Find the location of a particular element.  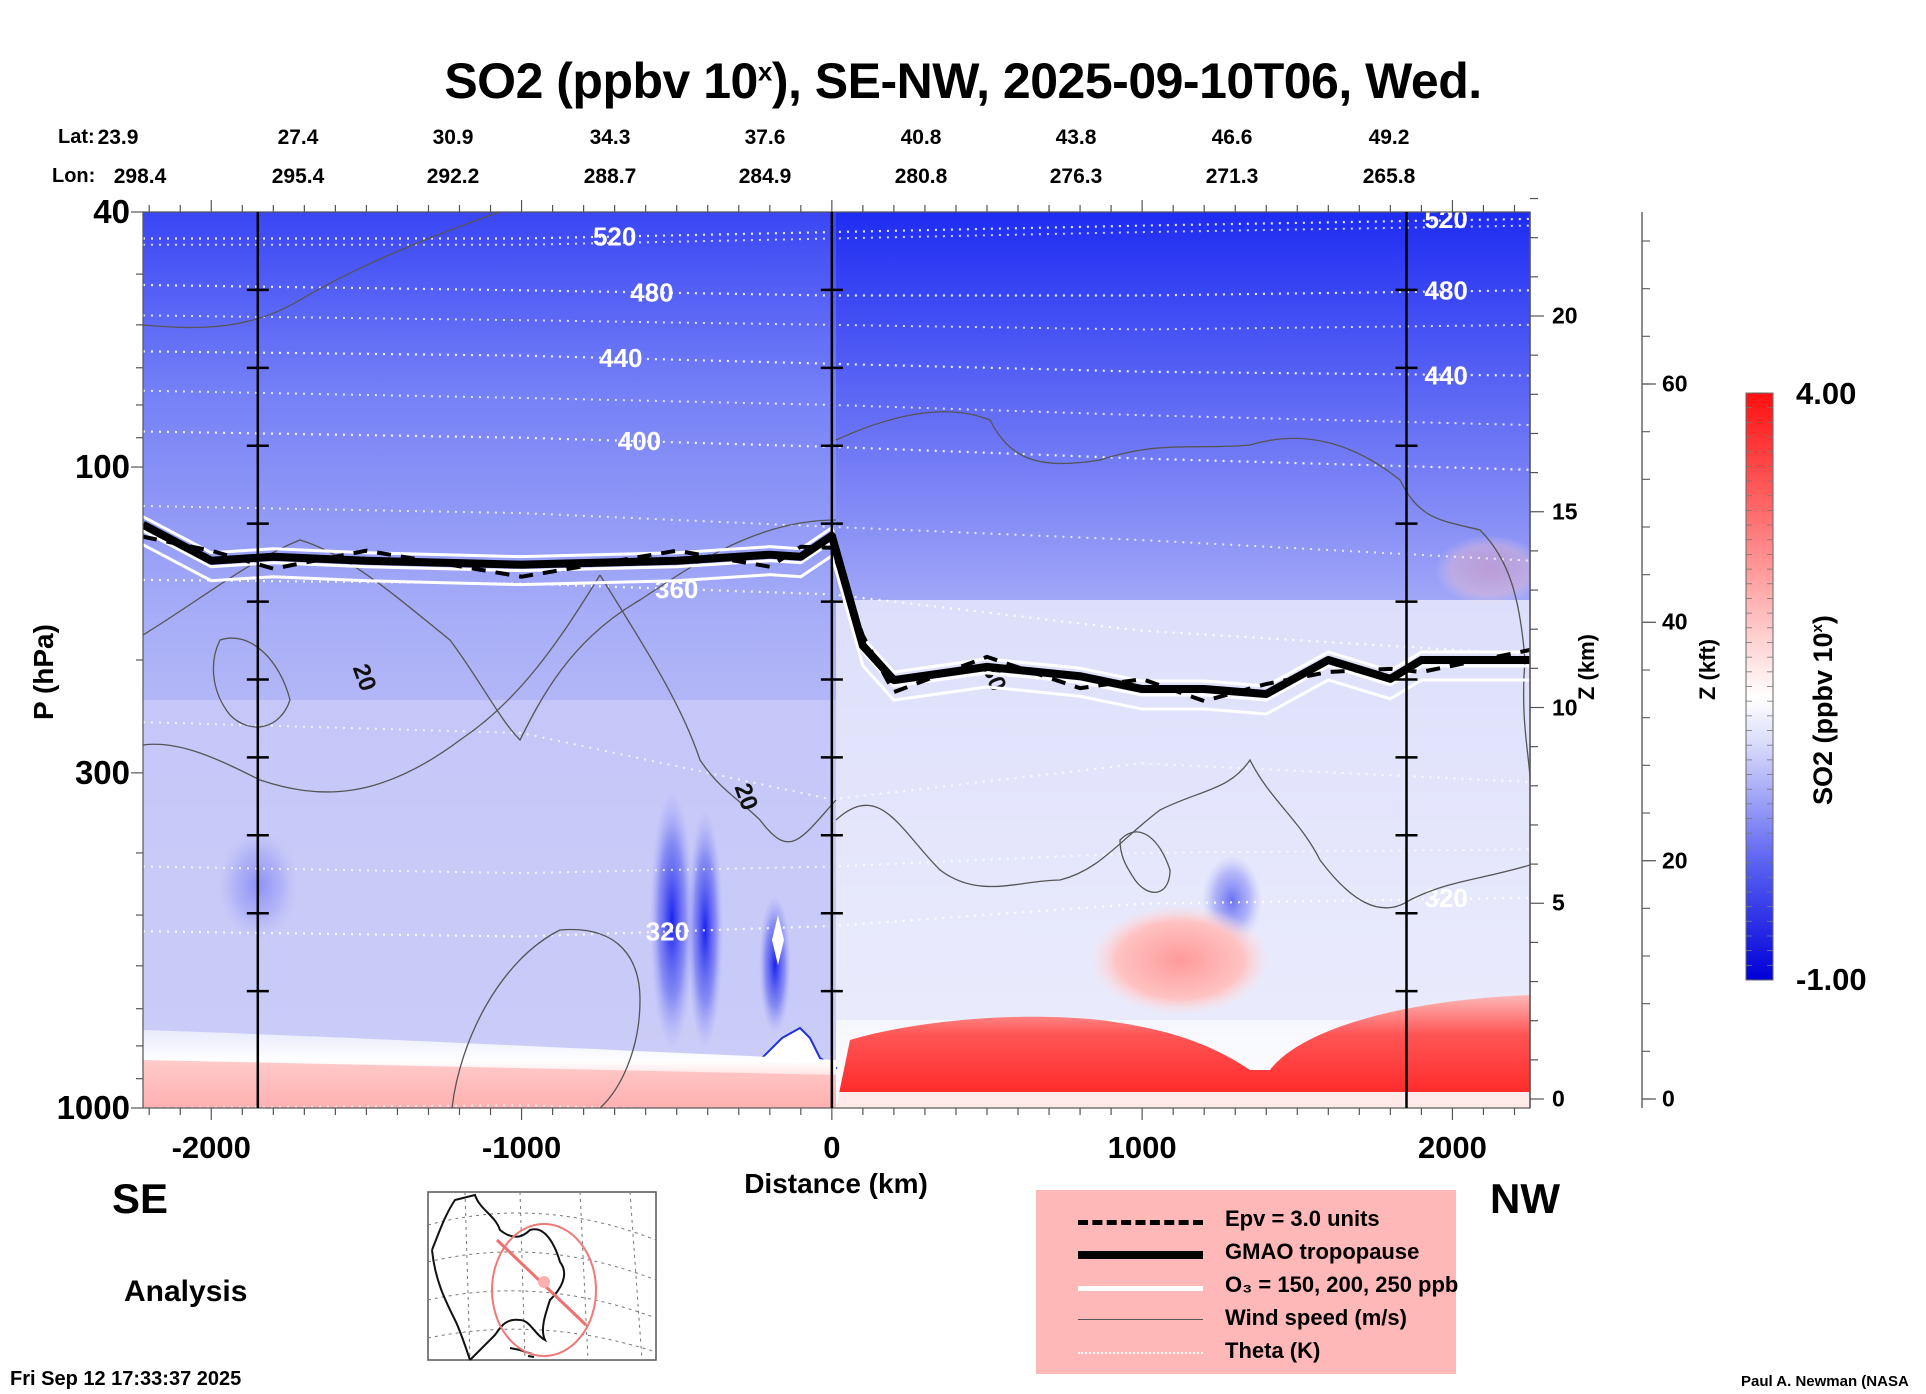

lat-value: 46.6 is located at coordinates (1232, 137).